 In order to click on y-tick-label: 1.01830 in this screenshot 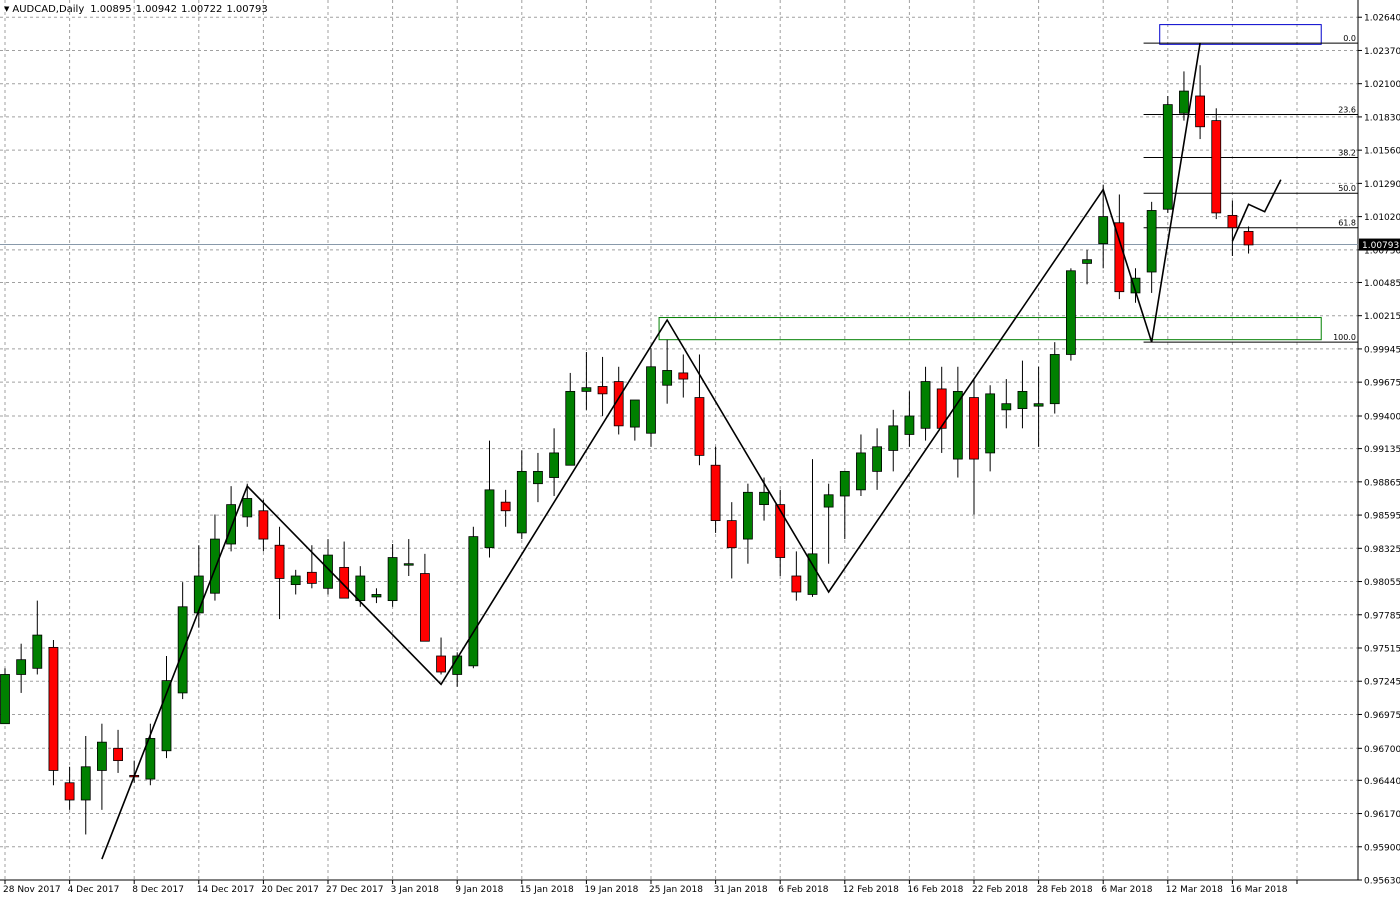, I will do `click(1382, 118)`.